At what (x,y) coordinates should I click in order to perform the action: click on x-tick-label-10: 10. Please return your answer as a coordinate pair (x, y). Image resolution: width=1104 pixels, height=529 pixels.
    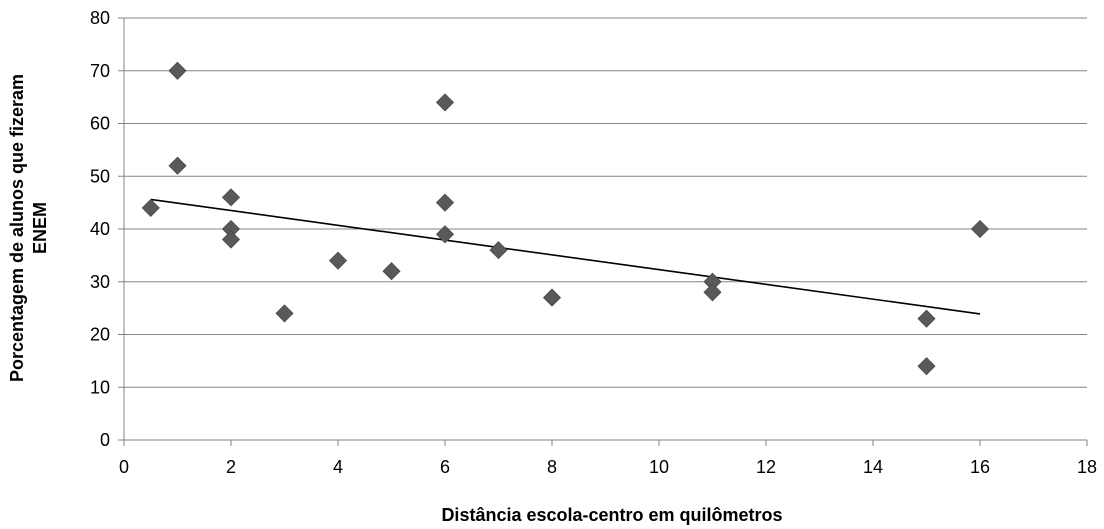
    Looking at the image, I should click on (659, 467).